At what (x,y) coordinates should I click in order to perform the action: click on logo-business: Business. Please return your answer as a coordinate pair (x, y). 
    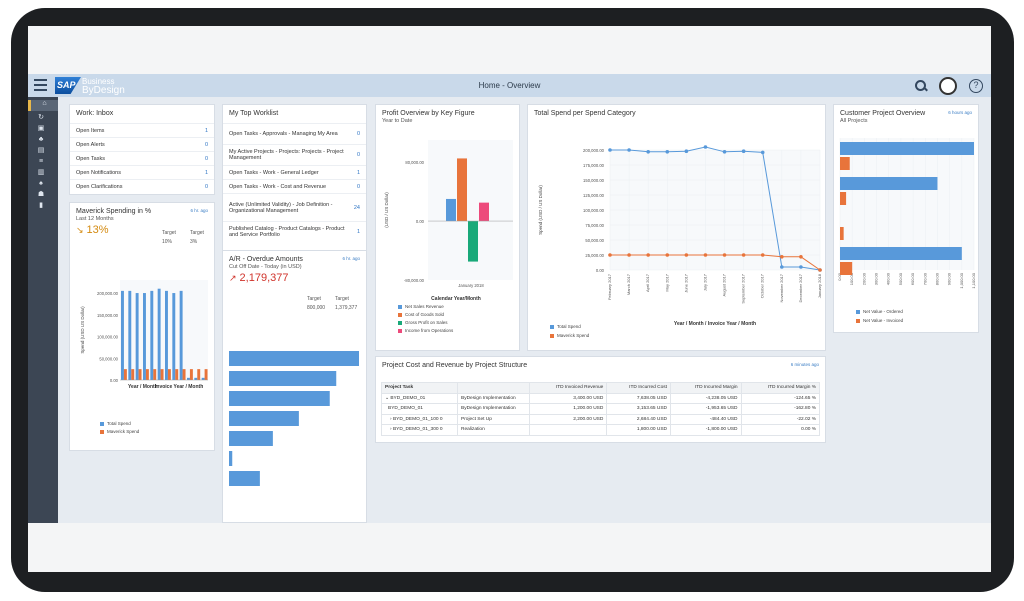
    Looking at the image, I should click on (98, 81).